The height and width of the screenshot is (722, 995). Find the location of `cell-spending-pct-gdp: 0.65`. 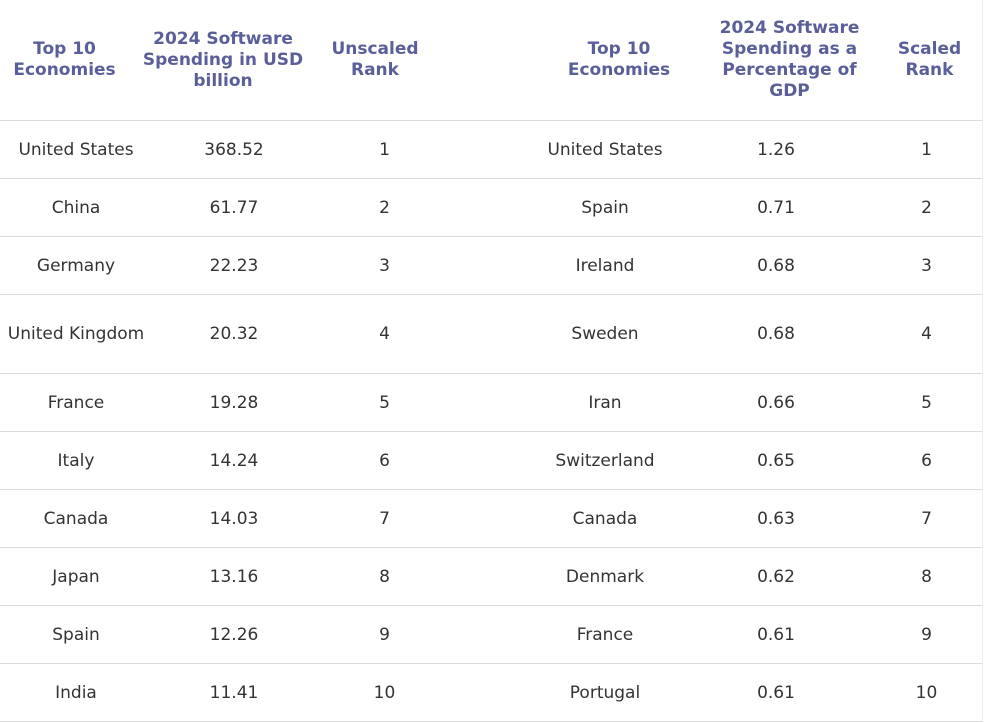

cell-spending-pct-gdp: 0.65 is located at coordinates (776, 460).